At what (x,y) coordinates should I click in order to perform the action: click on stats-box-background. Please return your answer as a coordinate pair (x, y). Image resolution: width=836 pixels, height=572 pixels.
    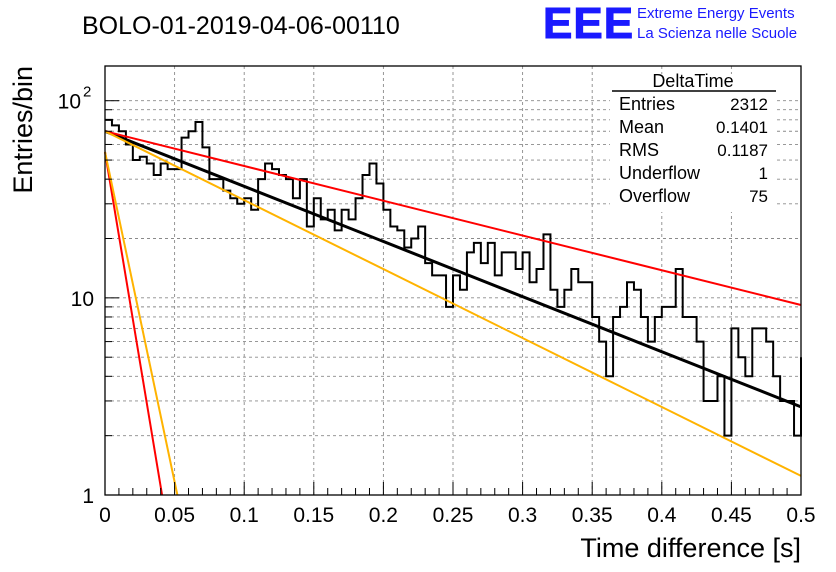
    Looking at the image, I should click on (693, 143).